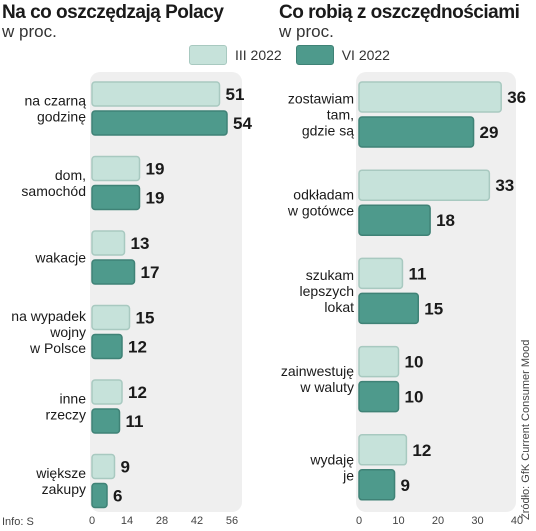 The image size is (536, 531). What do you see at coordinates (66, 415) in the screenshot?
I see `left-category-label-4-line-1: rzeczy` at bounding box center [66, 415].